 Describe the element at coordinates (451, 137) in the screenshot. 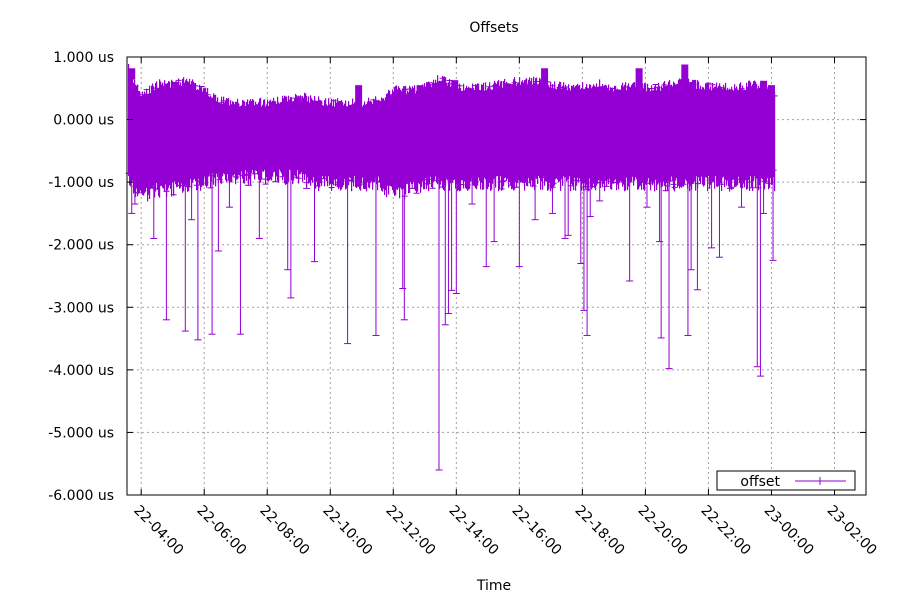

I see `series-offset-markers` at that location.